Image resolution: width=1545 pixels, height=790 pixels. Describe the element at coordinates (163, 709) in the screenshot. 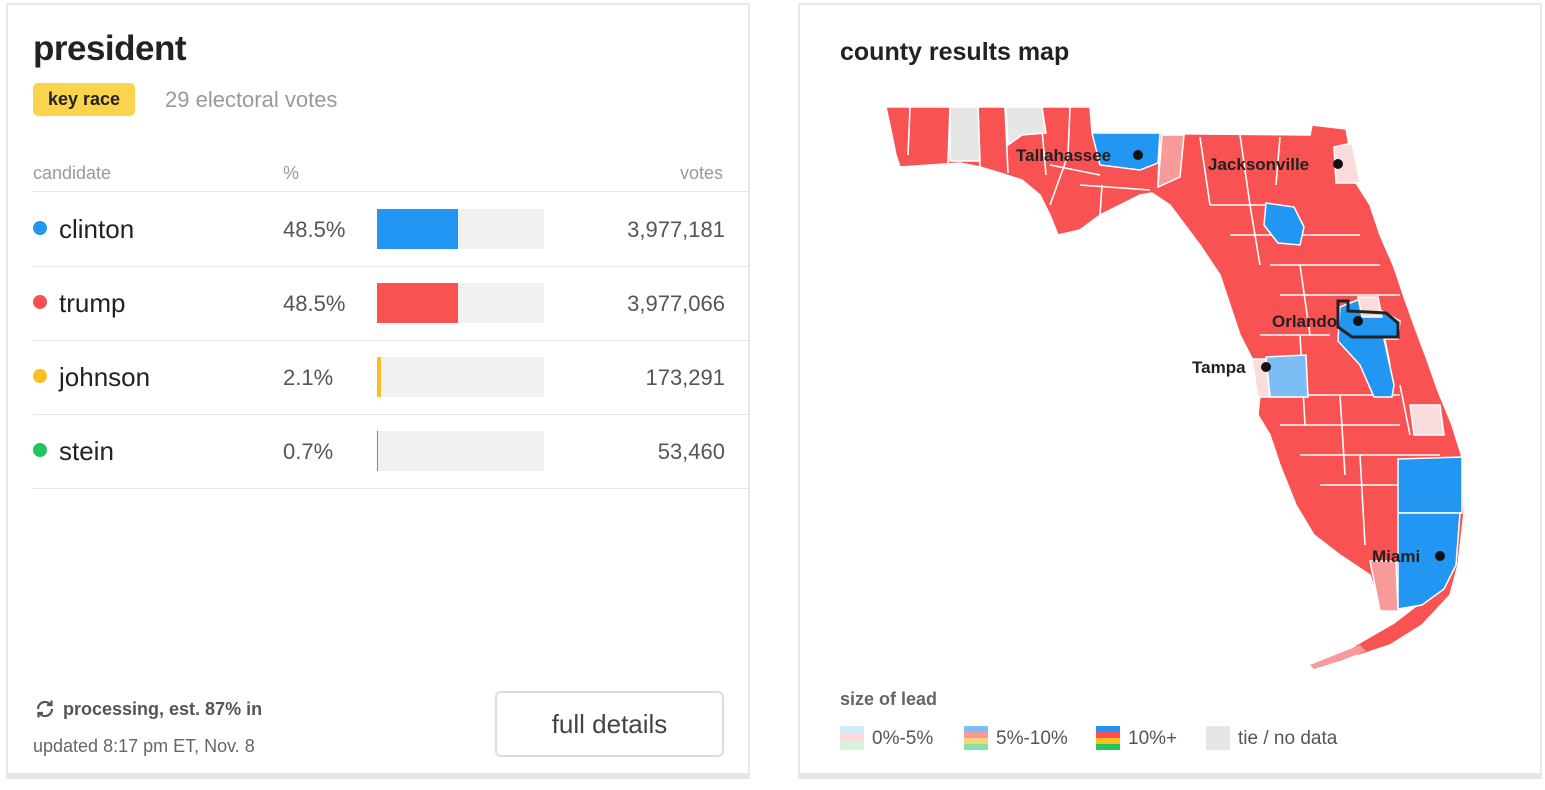

I see `status-text: processing, est. 87% in` at that location.